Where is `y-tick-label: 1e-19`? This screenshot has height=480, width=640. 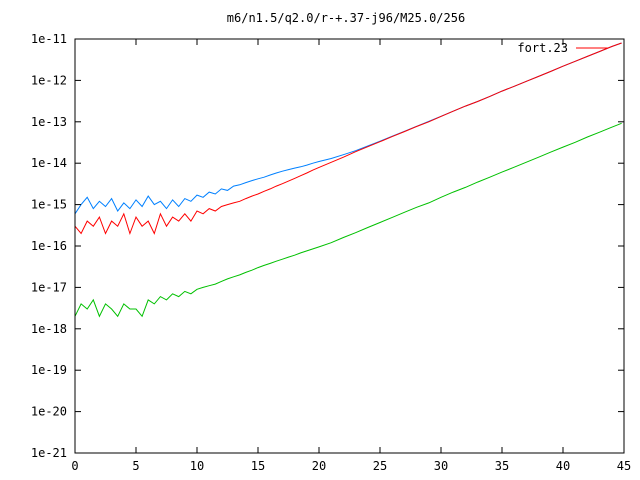
y-tick-label: 1e-19 is located at coordinates (49, 370).